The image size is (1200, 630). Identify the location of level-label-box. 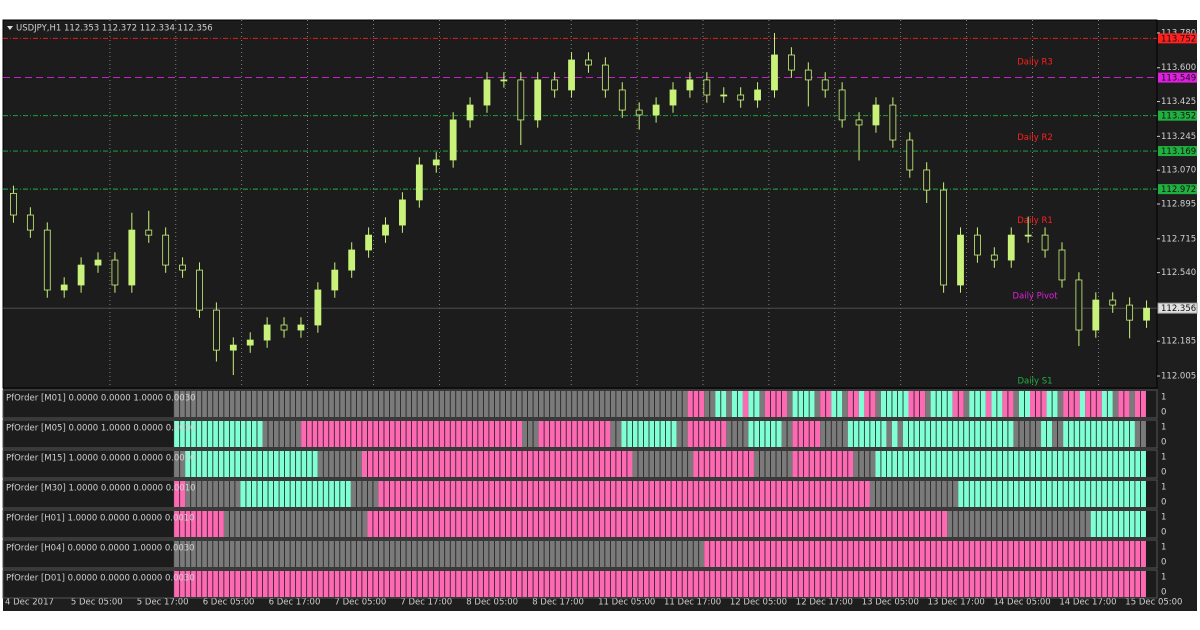
(1177, 189).